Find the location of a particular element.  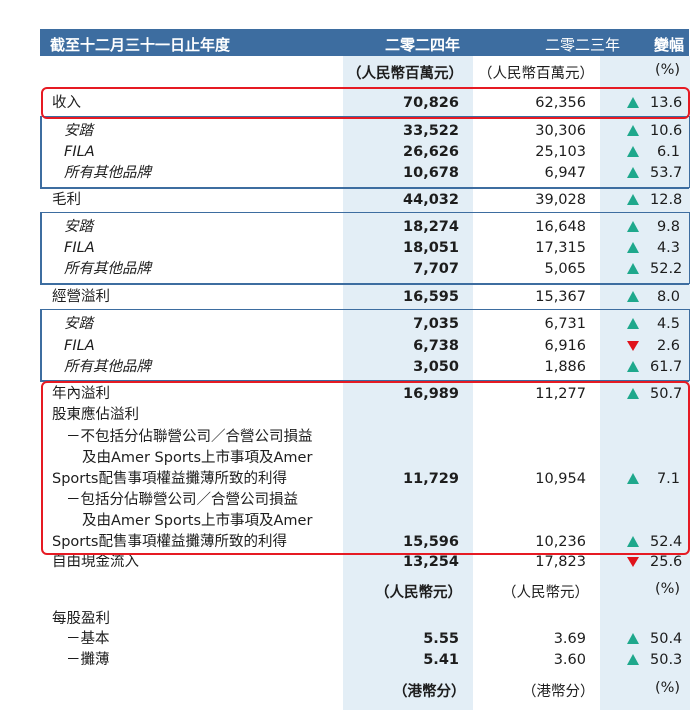

value-2023: 10,954 is located at coordinates (560, 479).